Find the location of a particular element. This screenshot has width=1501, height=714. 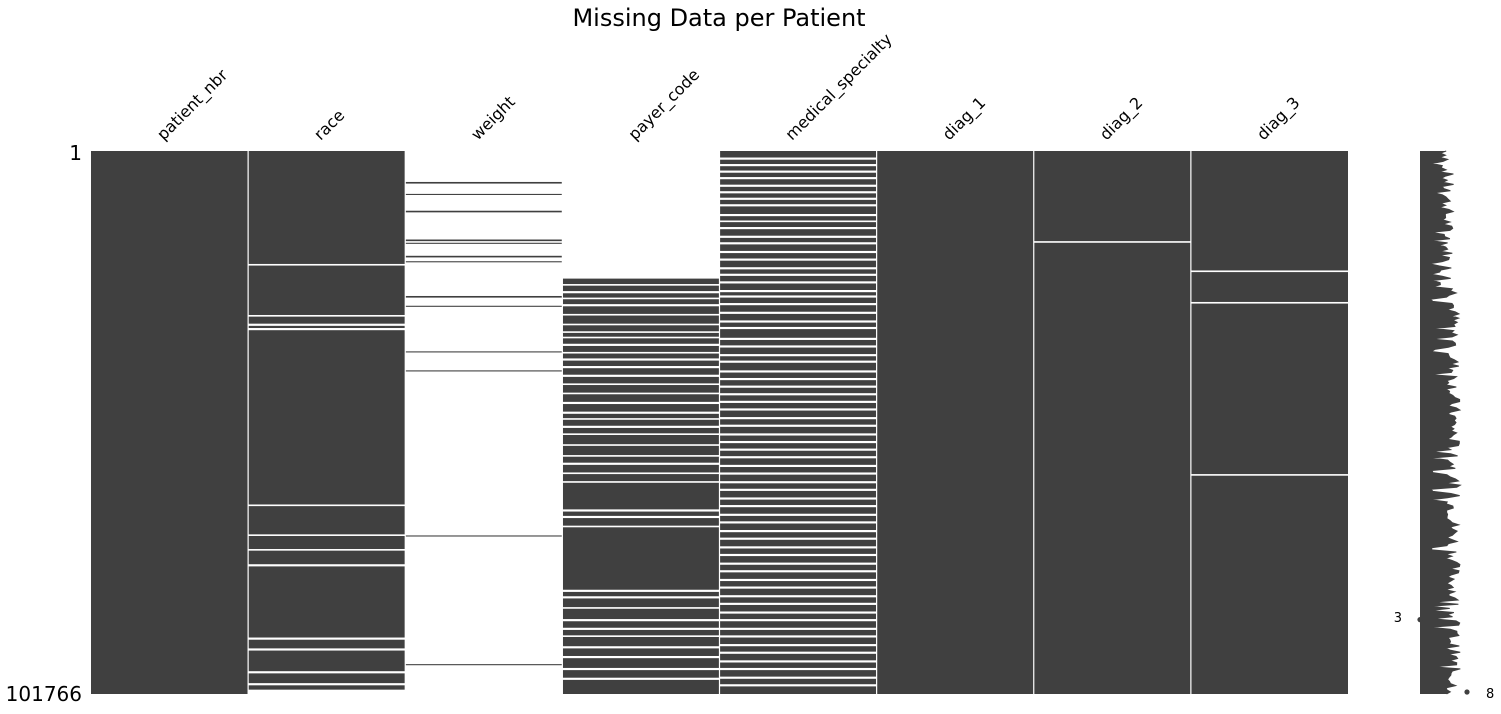

column-label-diag-1: diag_1 is located at coordinates (964, 118).